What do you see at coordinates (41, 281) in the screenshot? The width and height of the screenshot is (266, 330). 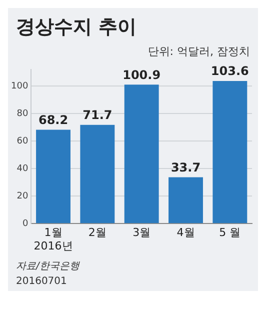 I see `text: 20160701` at bounding box center [41, 281].